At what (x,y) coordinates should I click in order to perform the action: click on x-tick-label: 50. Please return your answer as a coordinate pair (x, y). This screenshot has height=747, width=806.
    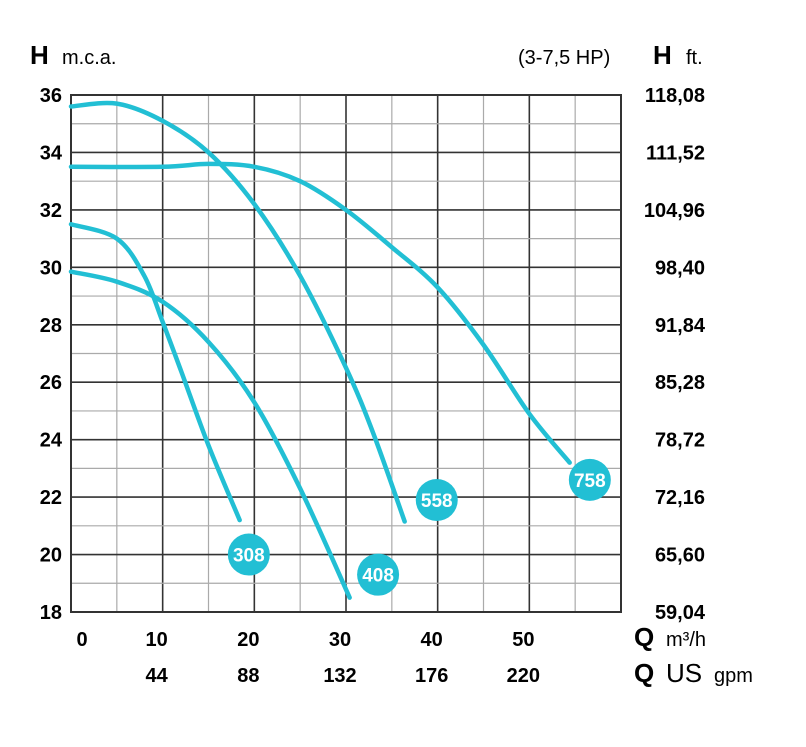
    Looking at the image, I should click on (523, 640).